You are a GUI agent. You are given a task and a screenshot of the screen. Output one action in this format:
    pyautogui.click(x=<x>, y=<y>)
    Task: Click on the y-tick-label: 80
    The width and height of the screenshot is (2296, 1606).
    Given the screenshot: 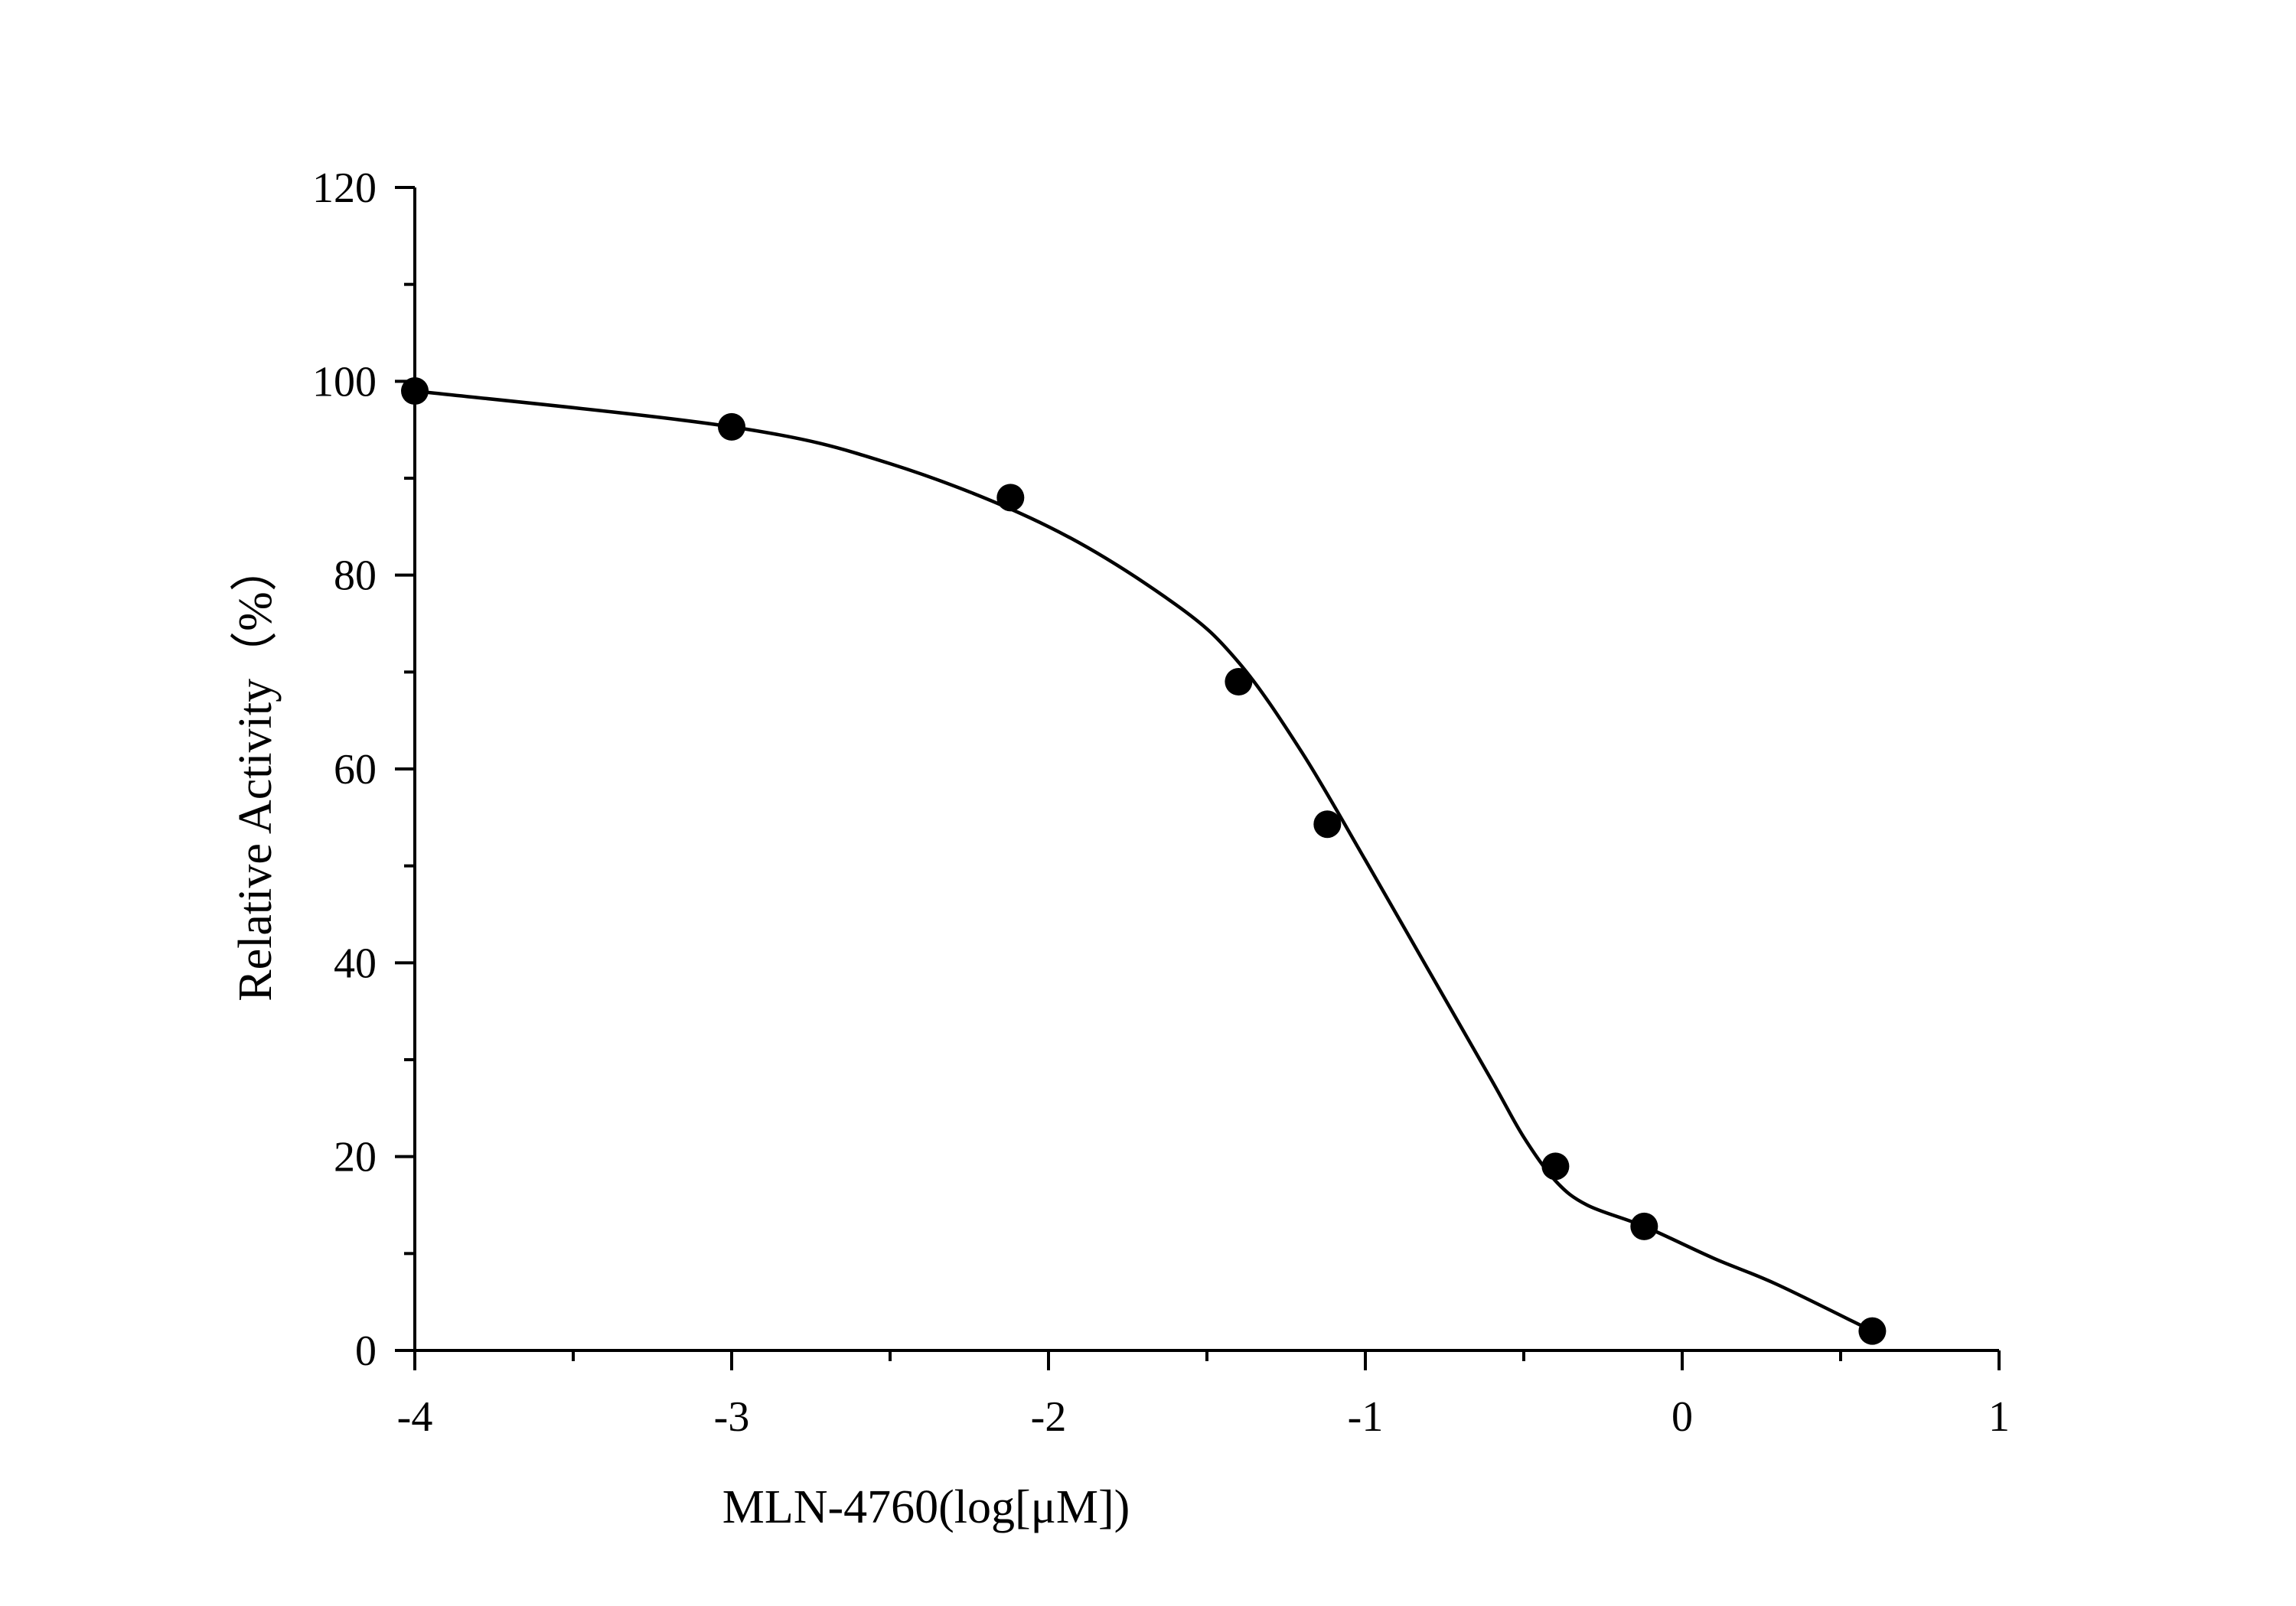 What is the action you would take?
    pyautogui.click(x=355, y=576)
    